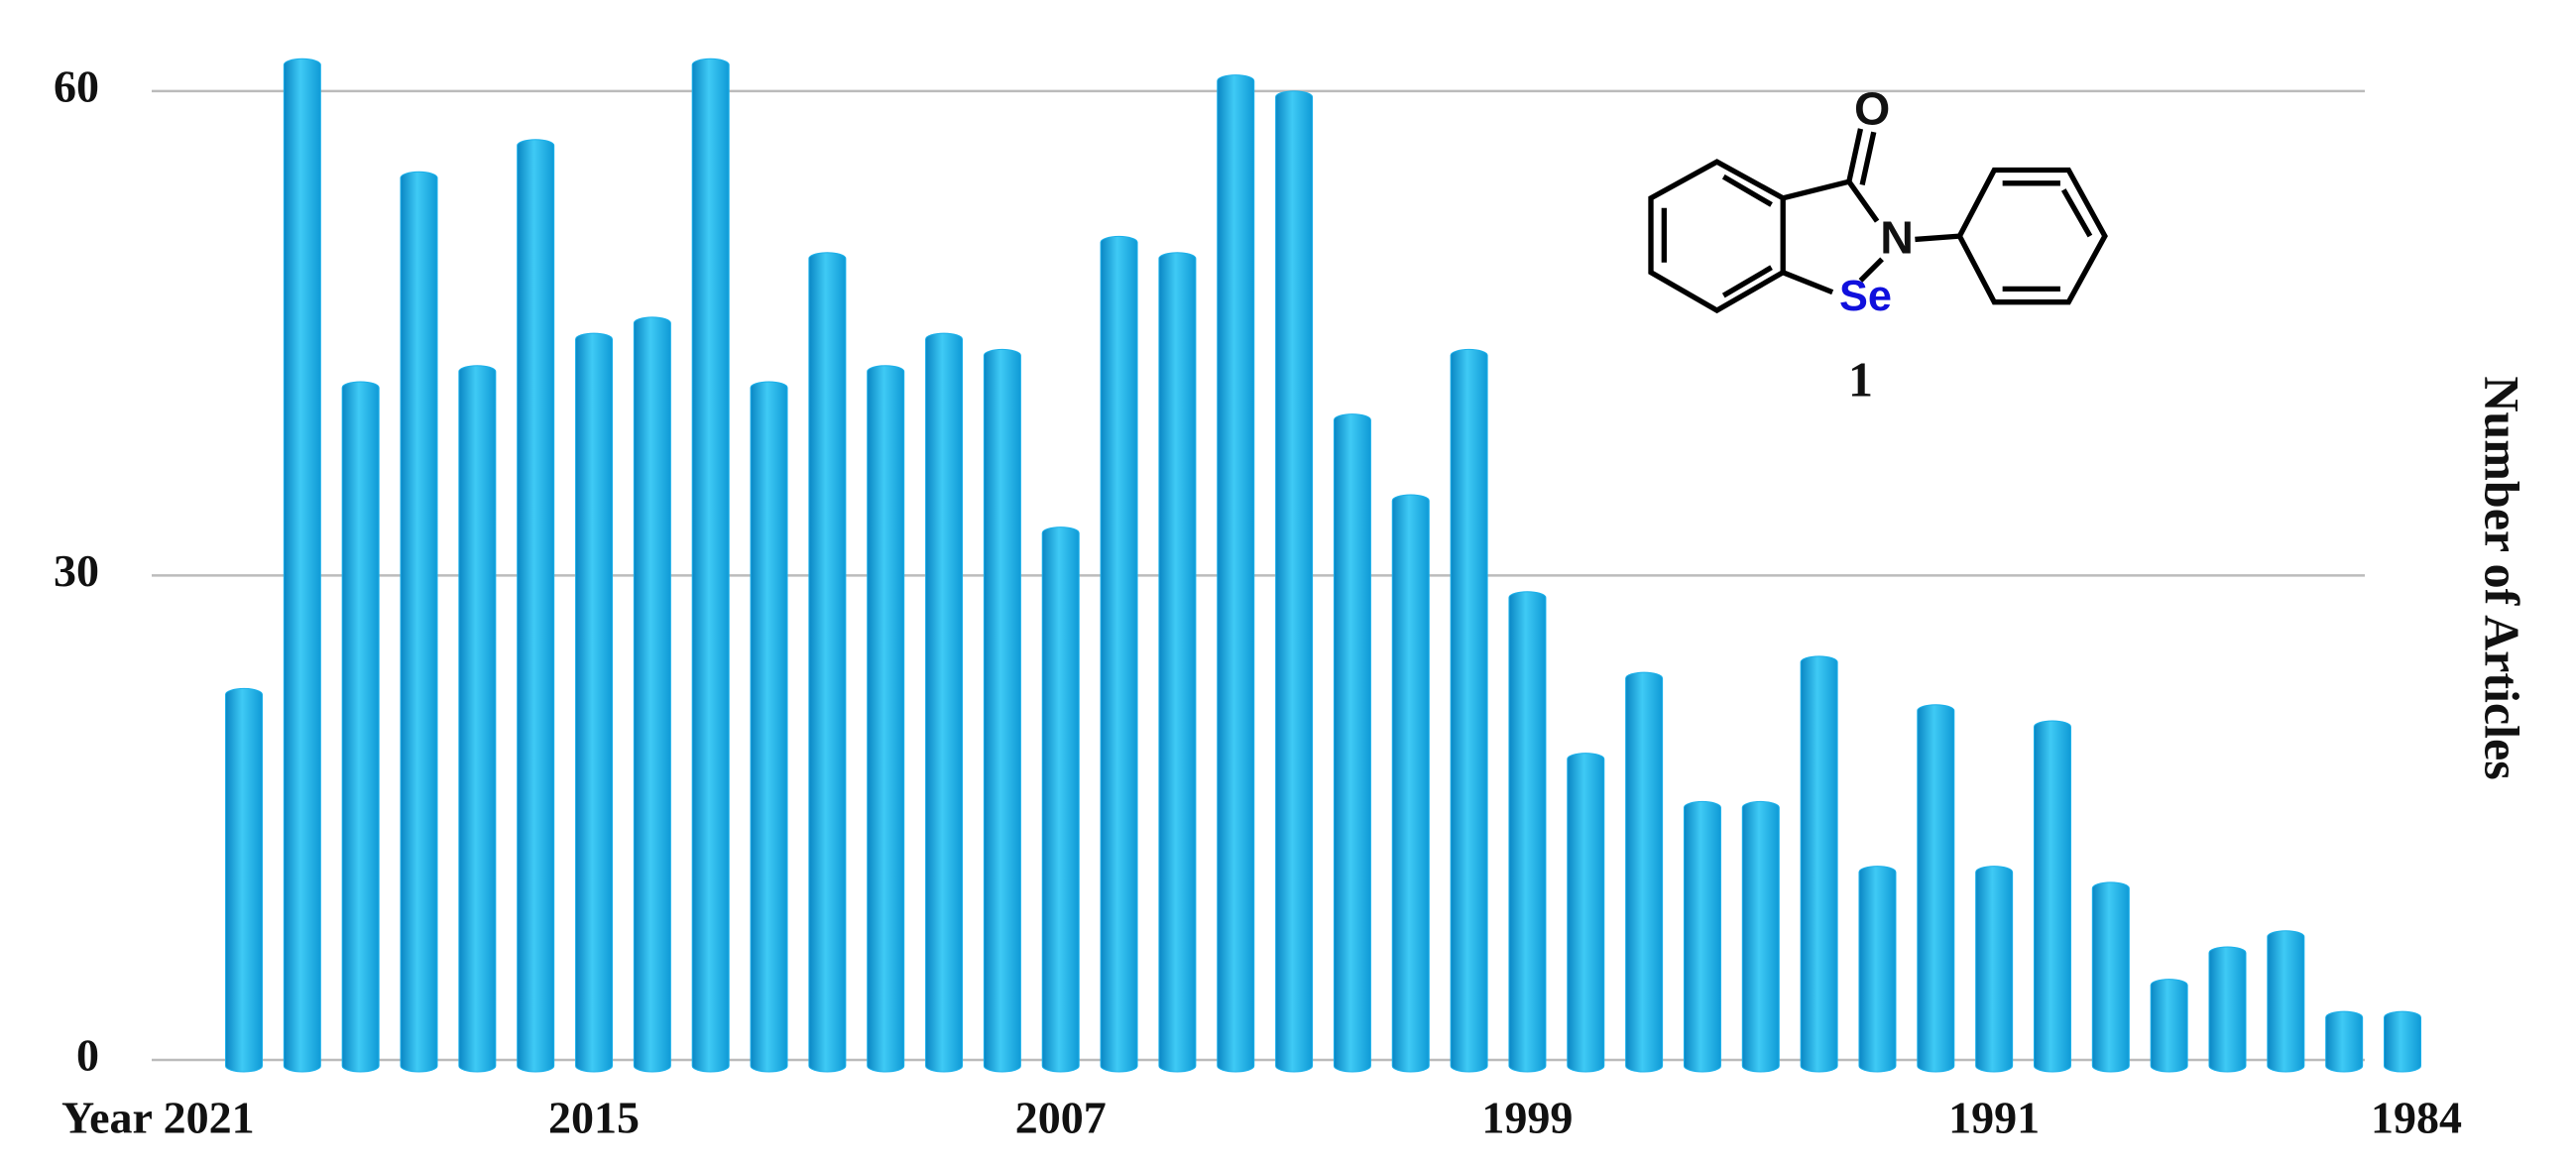  I want to click on atom-label: Se, so click(1866, 296).